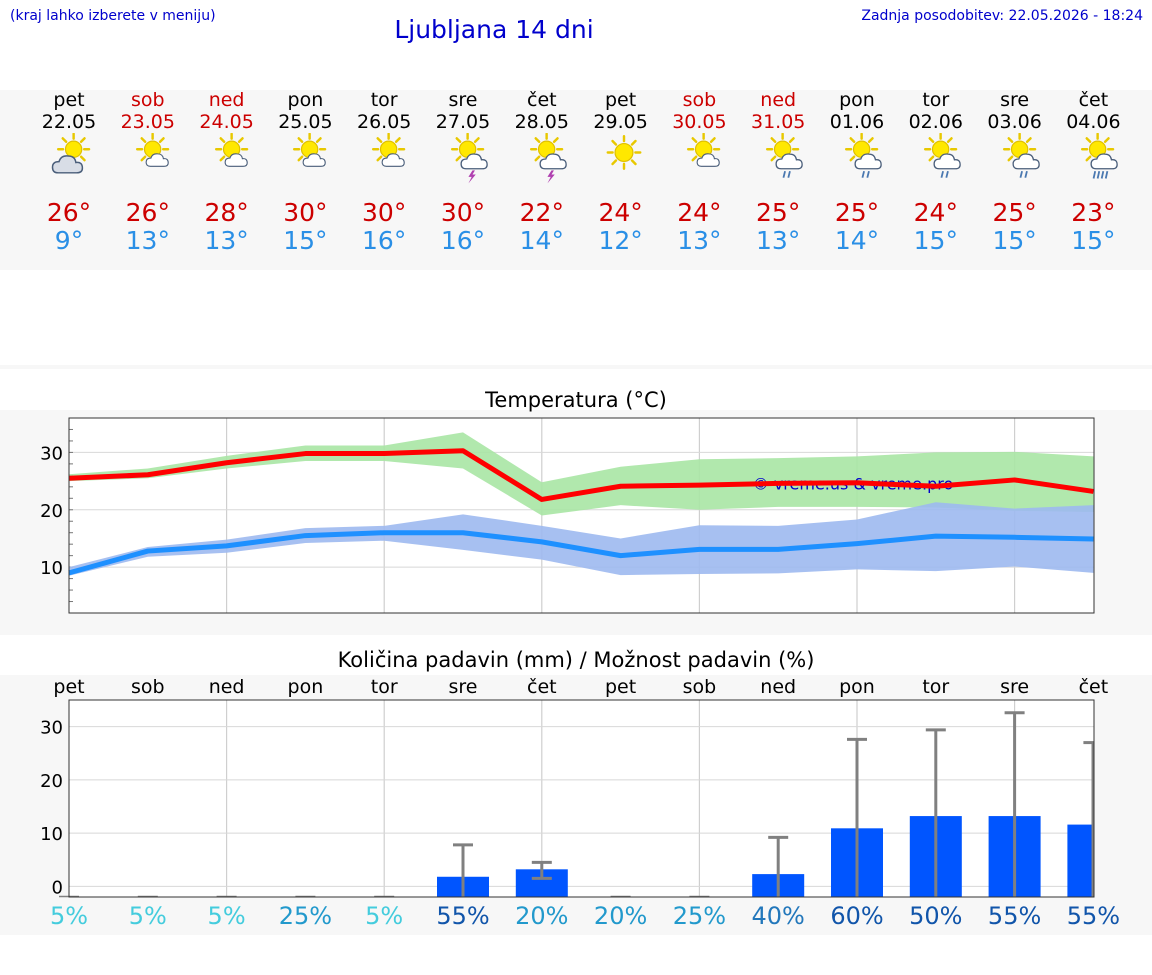  I want to click on temperature-chart-title: Temperatura (°C), so click(576, 400).